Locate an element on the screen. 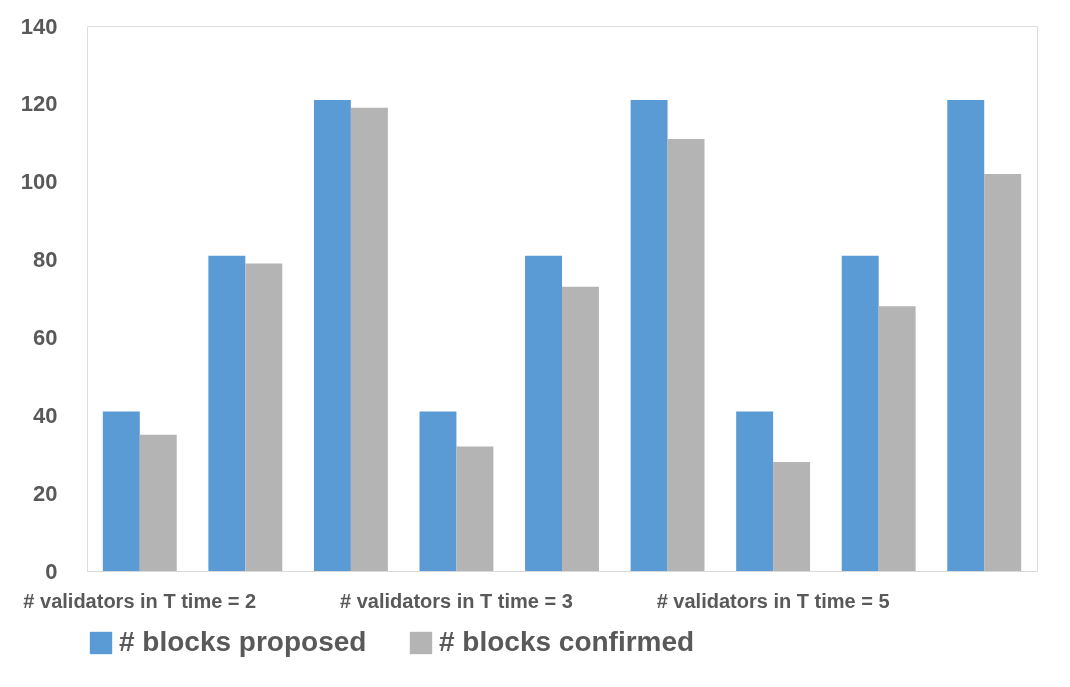  legend-label: # blocks confirmed is located at coordinates (567, 641).